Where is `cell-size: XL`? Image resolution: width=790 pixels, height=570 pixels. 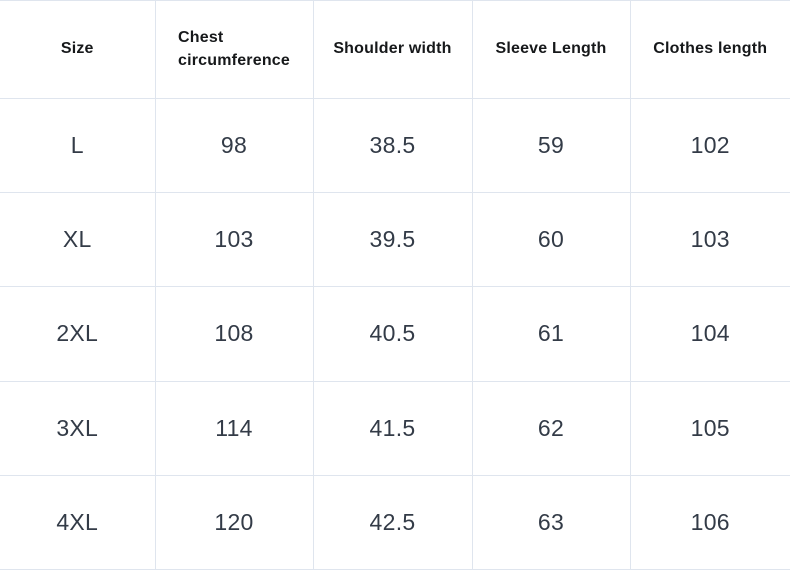 cell-size: XL is located at coordinates (78, 240).